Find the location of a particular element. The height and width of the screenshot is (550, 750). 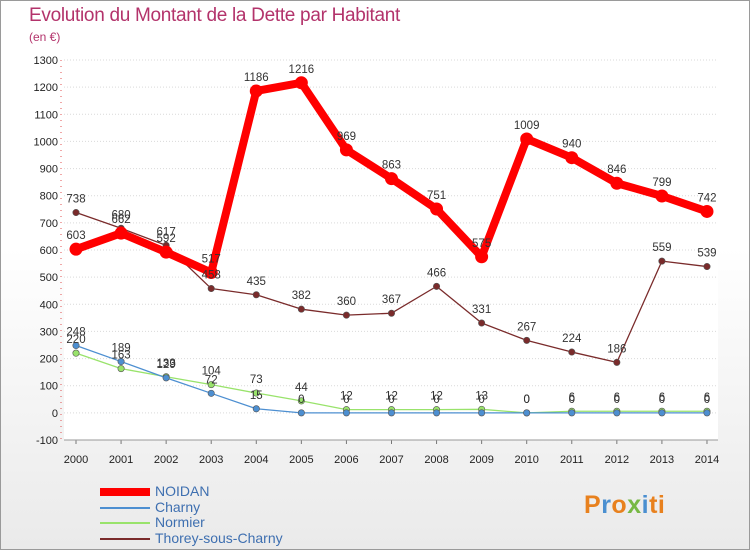

data-label: 13 is located at coordinates (481, 396).